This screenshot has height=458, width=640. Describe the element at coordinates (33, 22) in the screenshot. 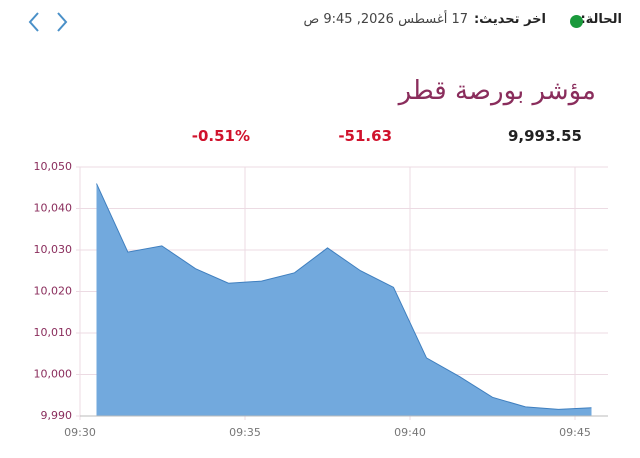

I see `prev-arrow` at that location.